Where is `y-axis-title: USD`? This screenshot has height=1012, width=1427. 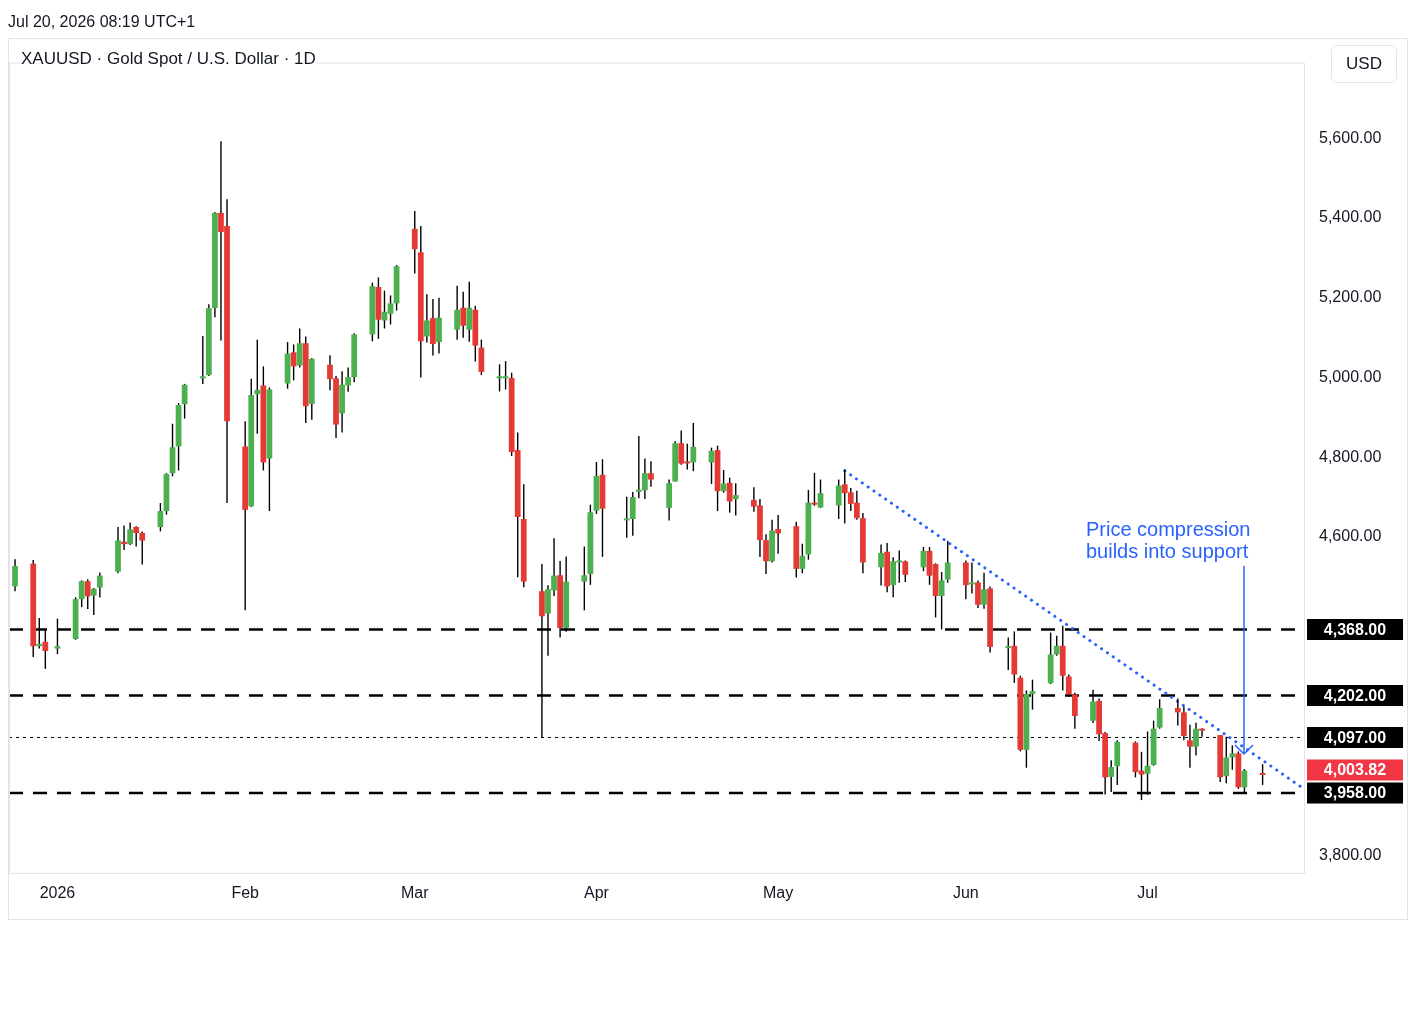
y-axis-title: USD is located at coordinates (1364, 64).